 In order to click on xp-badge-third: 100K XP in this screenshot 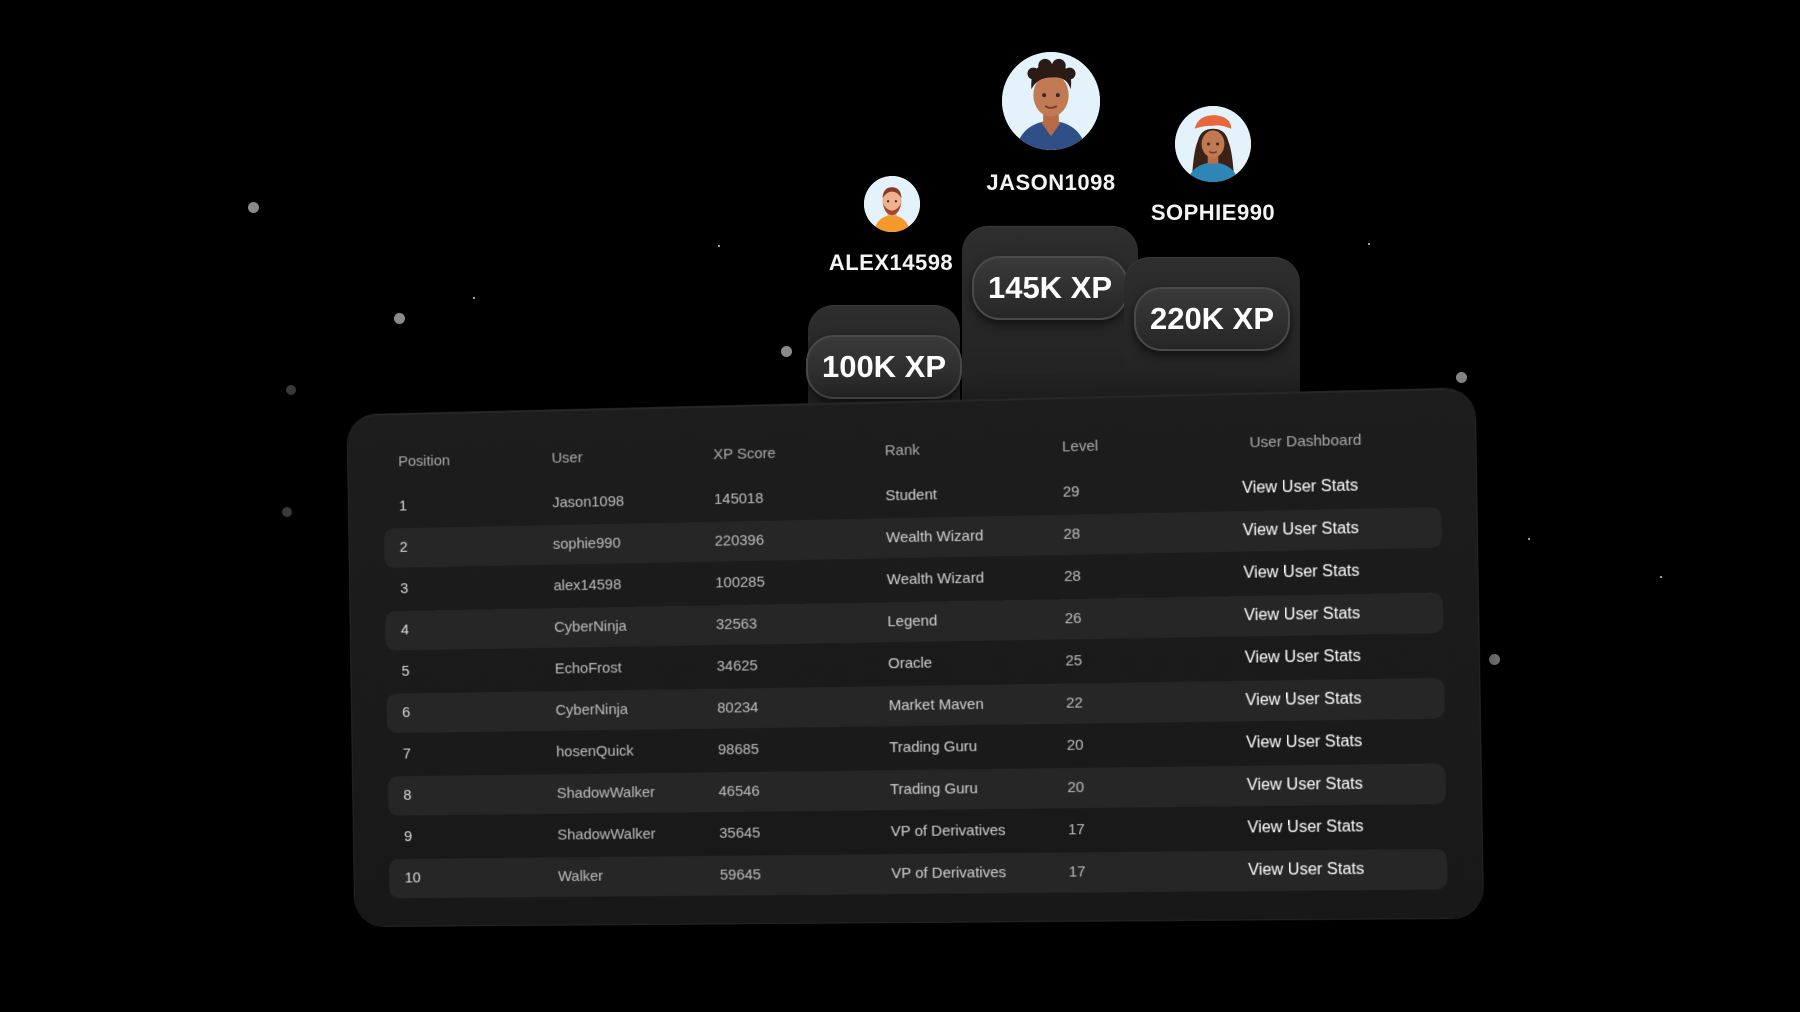, I will do `click(884, 367)`.